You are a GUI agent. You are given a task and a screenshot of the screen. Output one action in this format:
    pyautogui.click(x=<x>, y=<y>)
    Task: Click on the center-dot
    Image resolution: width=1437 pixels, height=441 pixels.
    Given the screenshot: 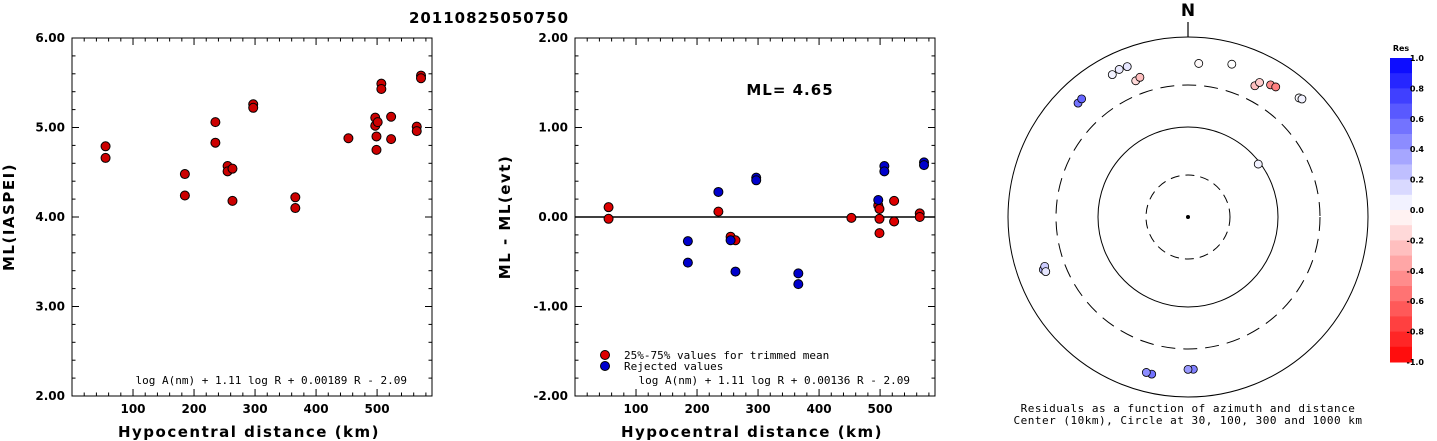 What is the action you would take?
    pyautogui.click(x=1188, y=217)
    